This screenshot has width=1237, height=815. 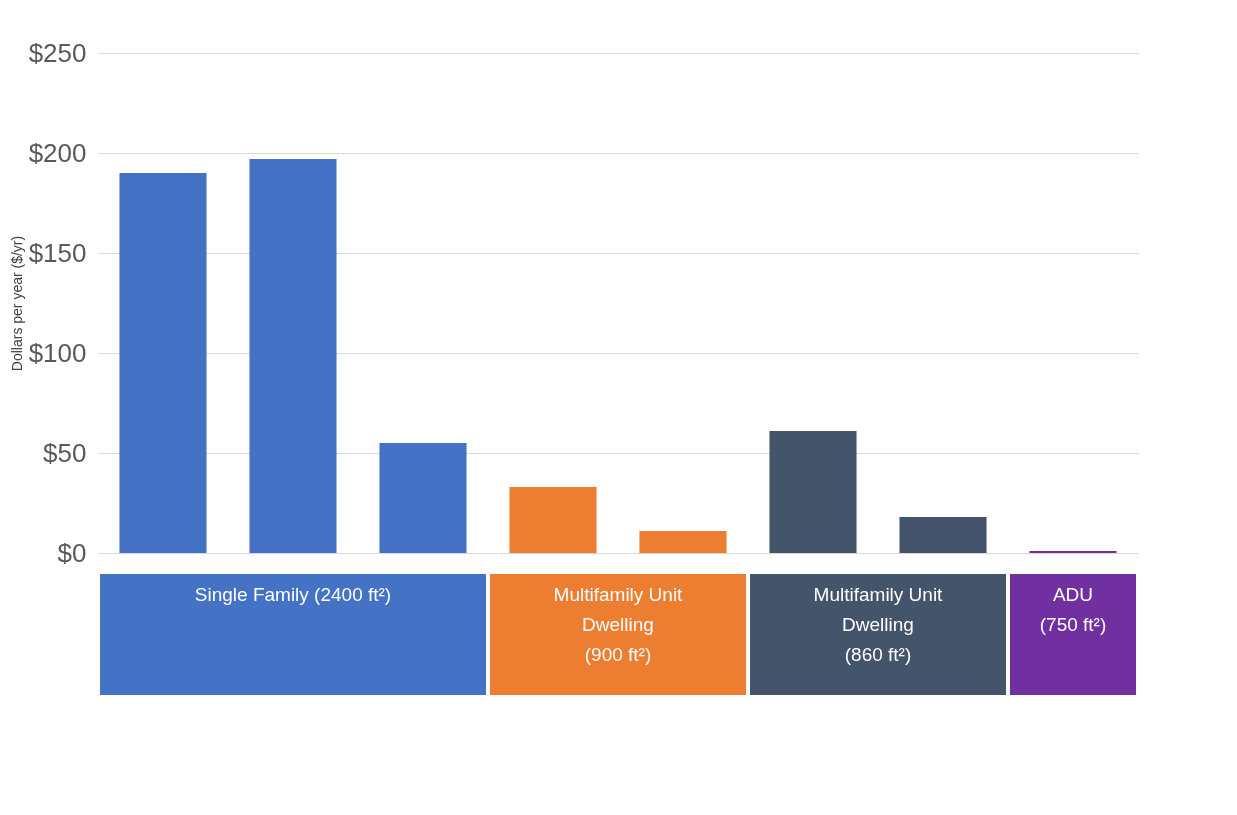 What do you see at coordinates (57, 352) in the screenshot?
I see `y-tick-label: $100` at bounding box center [57, 352].